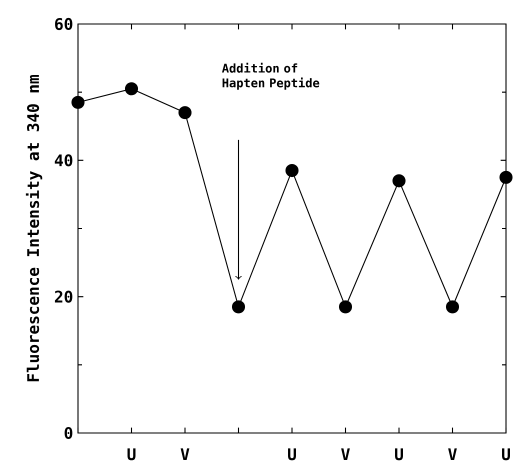 The width and height of the screenshot is (516, 463). I want to click on y-tick-label: 0, so click(68, 433).